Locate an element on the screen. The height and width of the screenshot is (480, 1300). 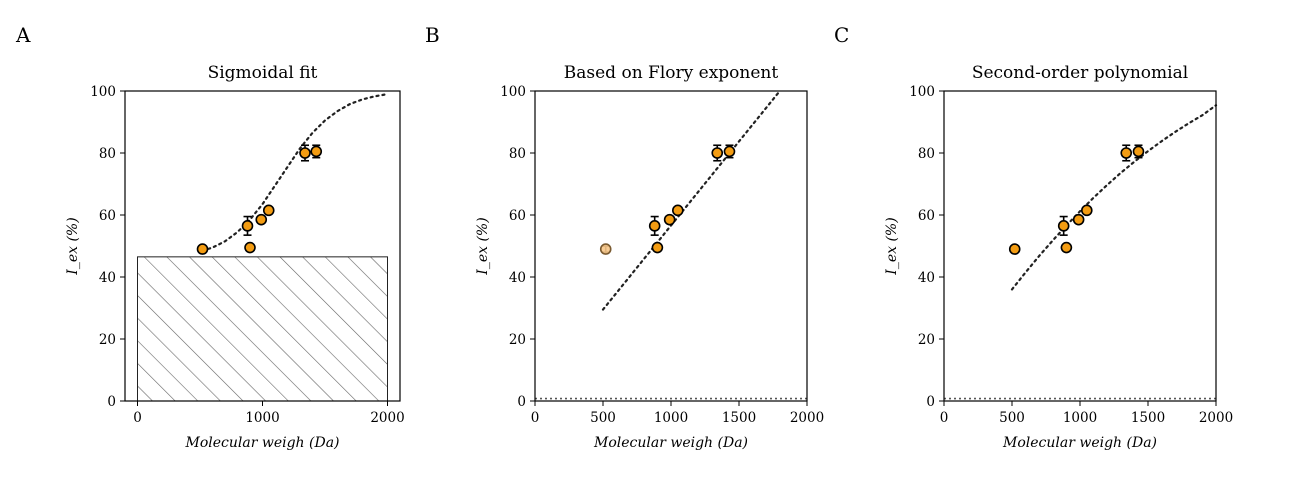
outlier-point is located at coordinates (605, 249).